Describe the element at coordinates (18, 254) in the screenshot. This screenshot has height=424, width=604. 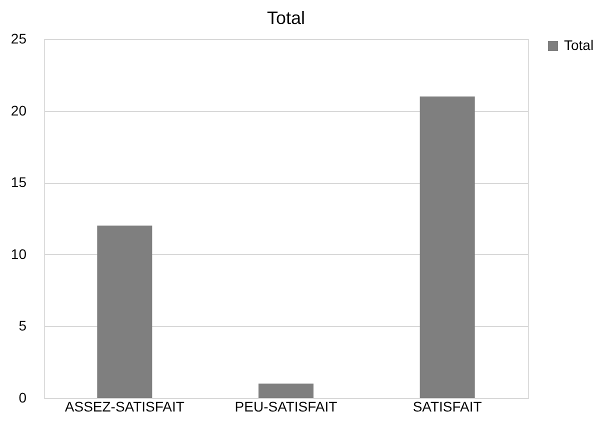
I see `y-tick-label: 10` at that location.